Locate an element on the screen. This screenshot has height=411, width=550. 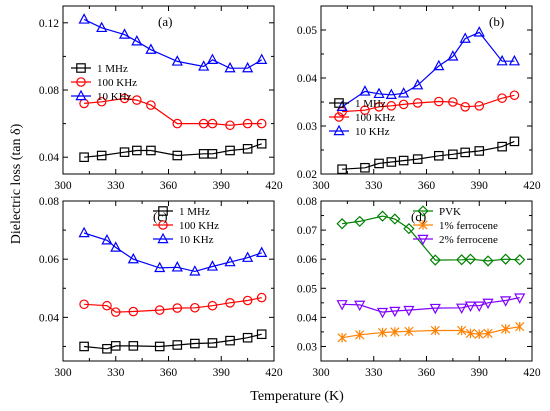
x-tick-label: 330 is located at coordinates (116, 373).